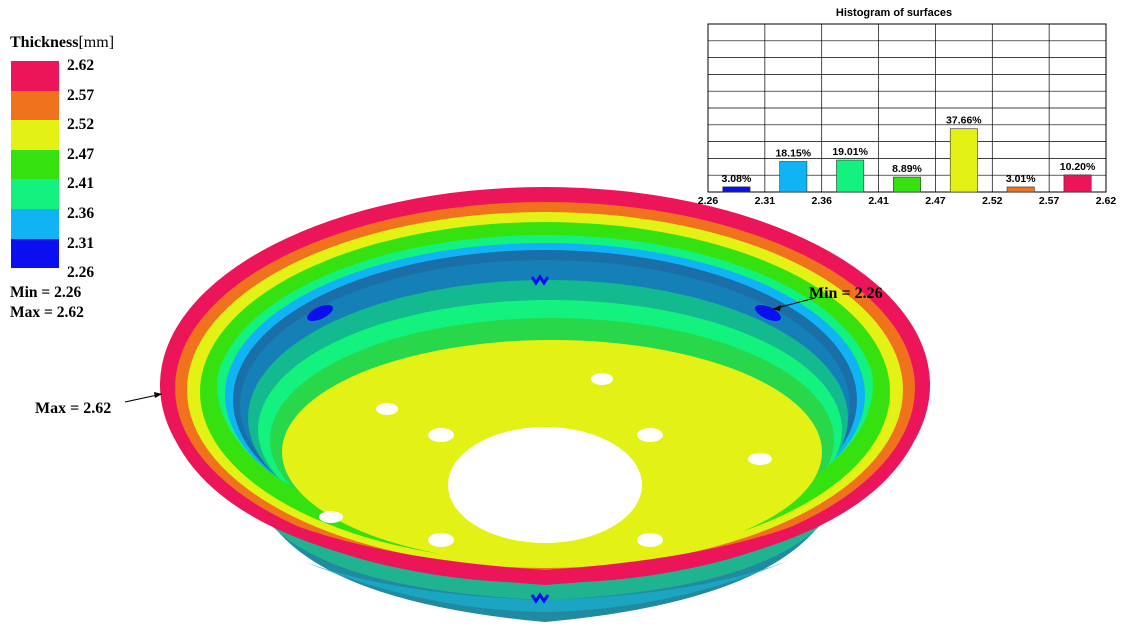 This screenshot has height=630, width=1121. What do you see at coordinates (708, 201) in the screenshot?
I see `histogram-x-tick: 2.26` at bounding box center [708, 201].